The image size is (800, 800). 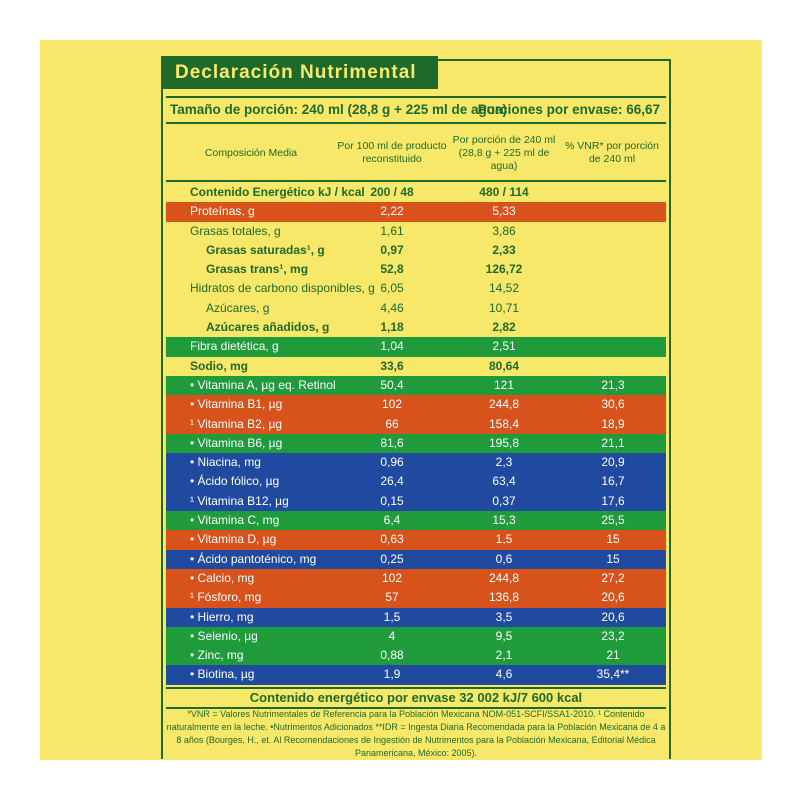 What do you see at coordinates (251, 152) in the screenshot?
I see `header-composition: Composición Media` at bounding box center [251, 152].